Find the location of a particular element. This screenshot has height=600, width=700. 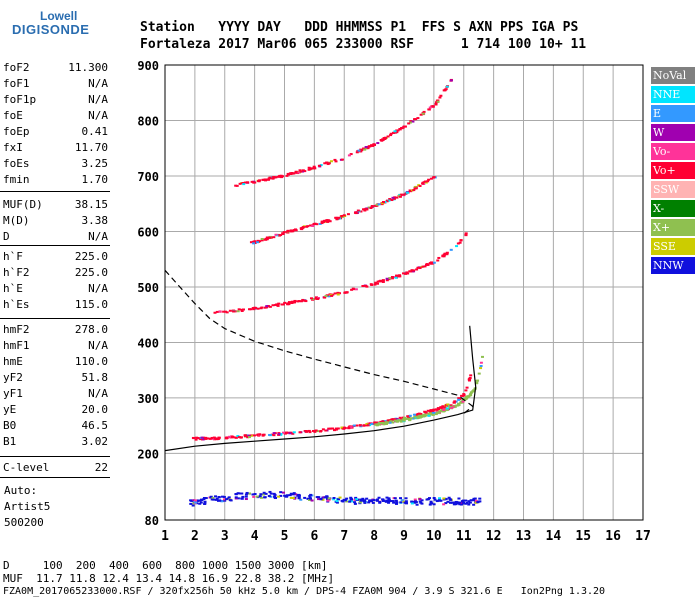

param-row-hme: hmE 110.0 is located at coordinates (55, 362).